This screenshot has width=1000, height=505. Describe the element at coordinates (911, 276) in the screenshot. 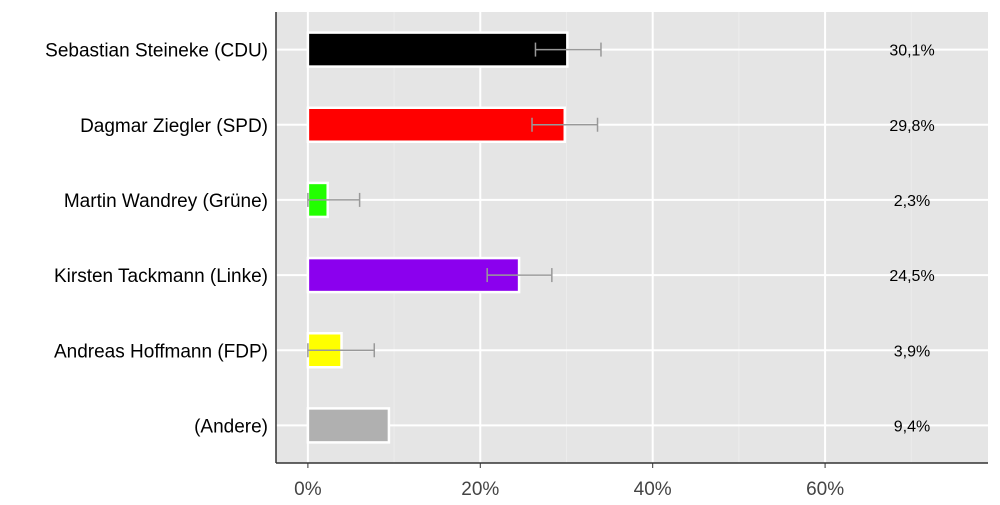

I see `data-label: 24,5%` at that location.